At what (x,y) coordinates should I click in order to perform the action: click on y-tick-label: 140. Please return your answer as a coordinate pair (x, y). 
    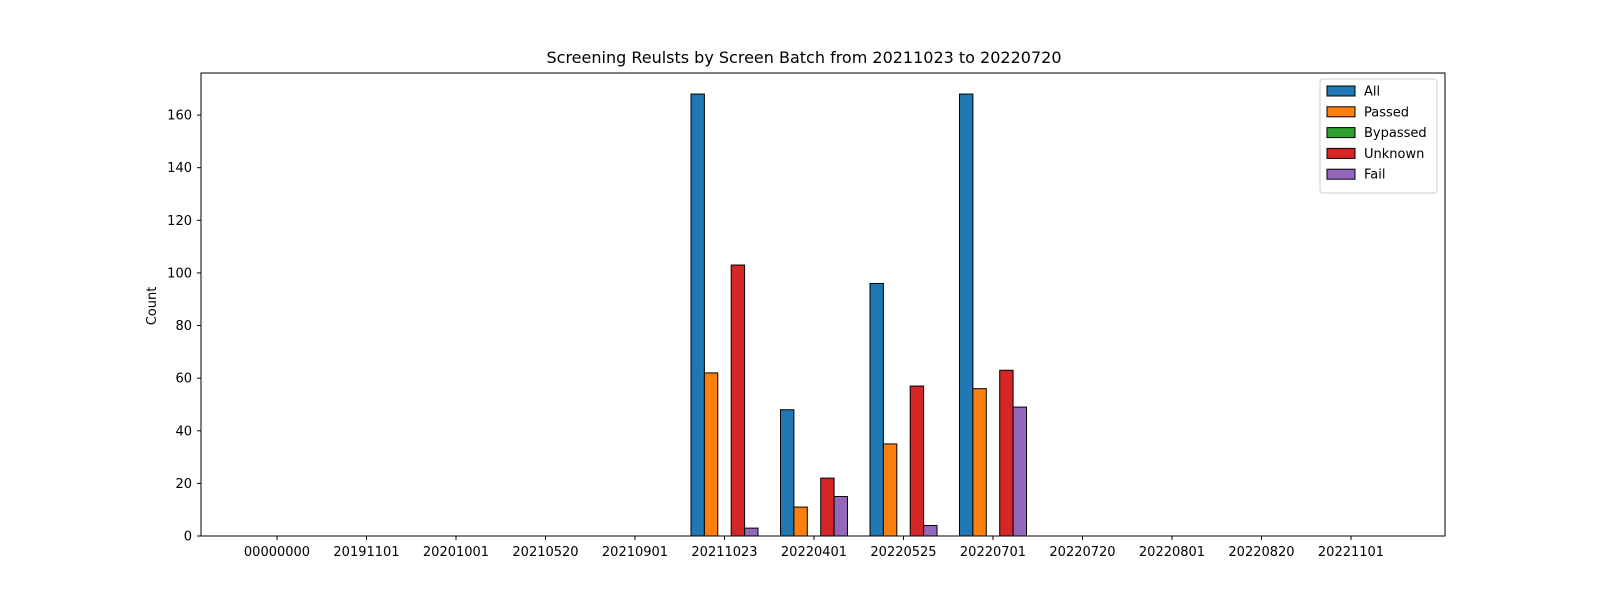
    Looking at the image, I should click on (179, 168).